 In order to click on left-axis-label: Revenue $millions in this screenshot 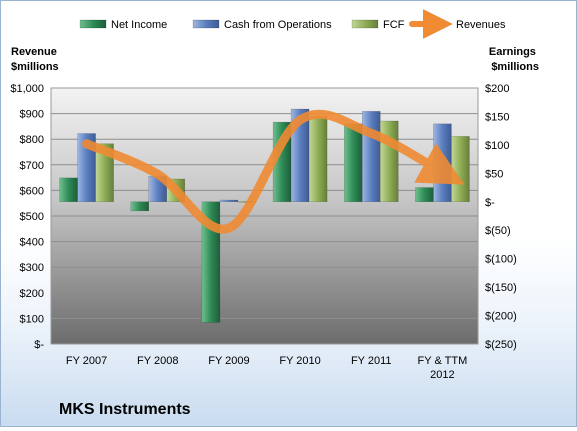, I will do `click(35, 59)`.